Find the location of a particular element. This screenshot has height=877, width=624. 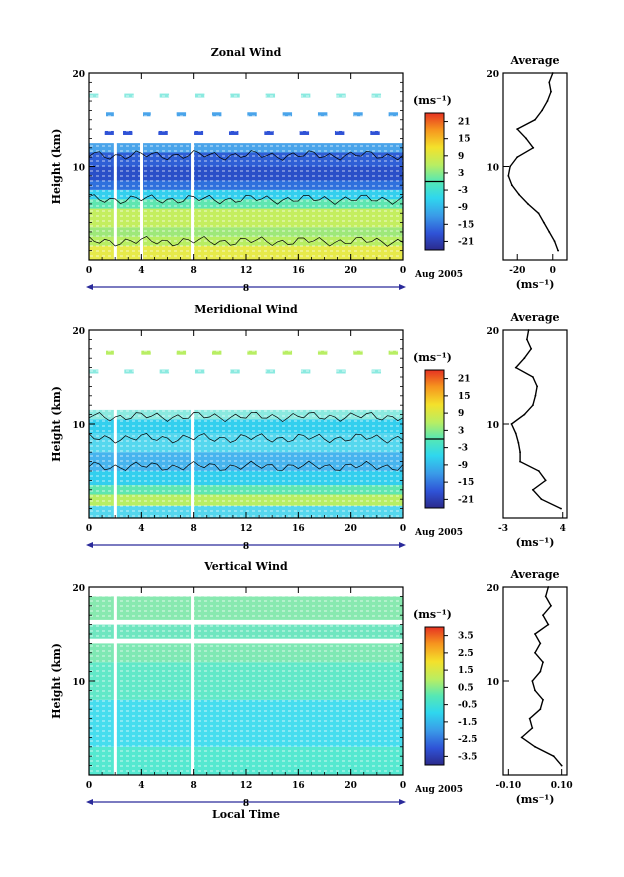

colorbar-tick-label: -3 is located at coordinates (463, 191).